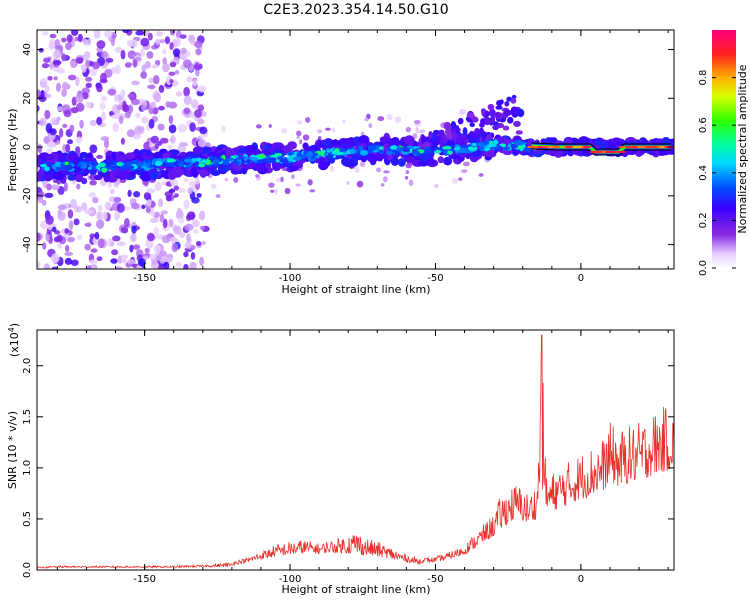 The height and width of the screenshot is (600, 750). Describe the element at coordinates (12, 450) in the screenshot. I see `snr-y-label: SNR (10 * v/v)` at that location.